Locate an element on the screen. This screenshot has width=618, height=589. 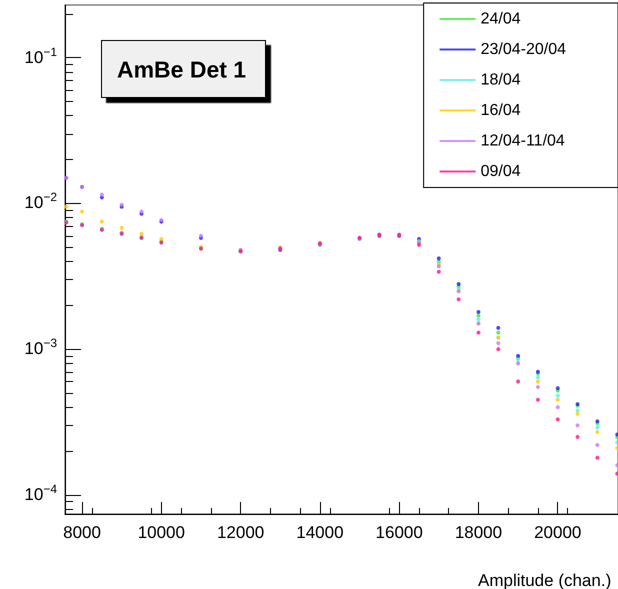
legend-label: 23/04-20/04 is located at coordinates (523, 49).